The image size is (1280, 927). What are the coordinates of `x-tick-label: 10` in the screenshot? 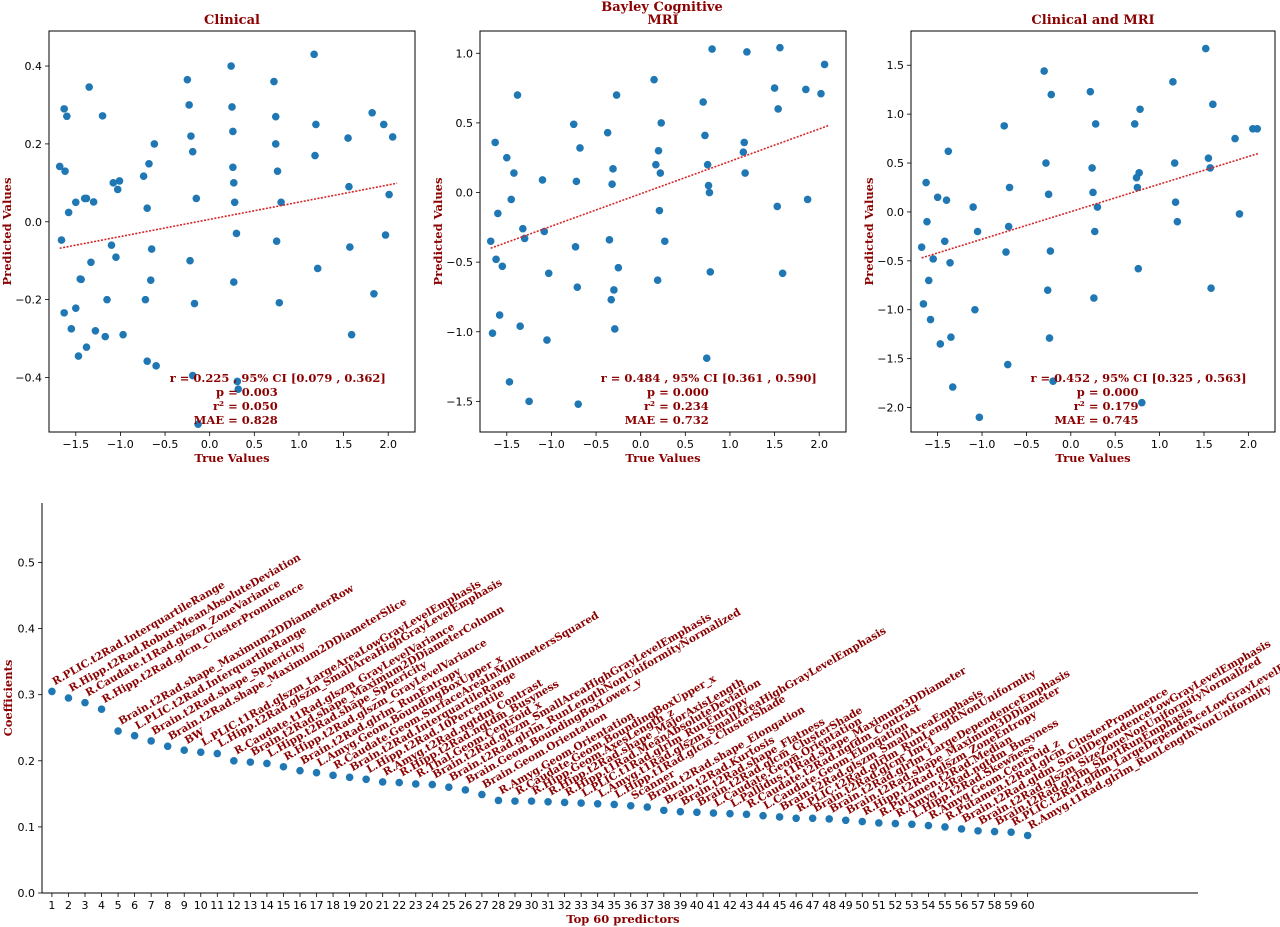 It's located at (201, 905).